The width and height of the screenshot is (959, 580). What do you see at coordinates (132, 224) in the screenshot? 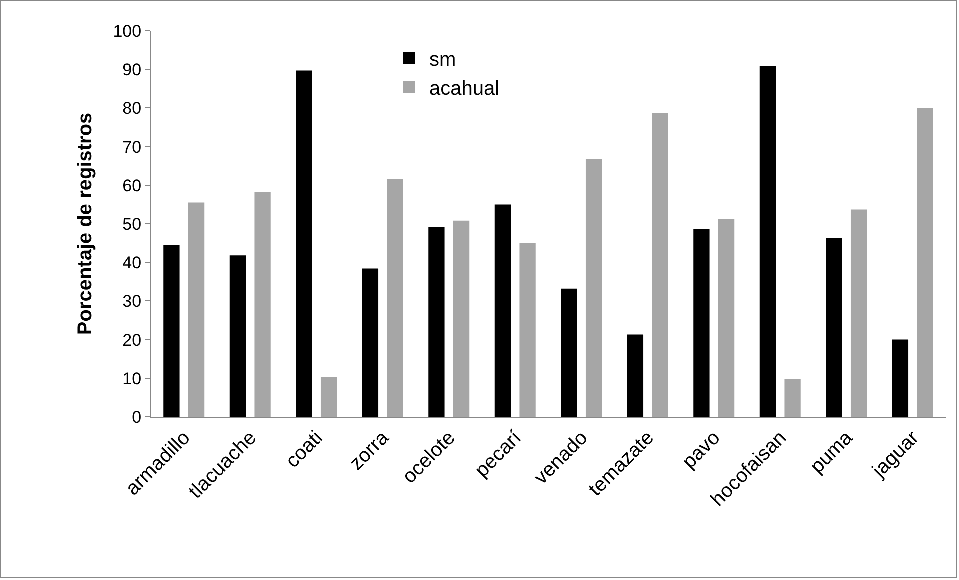
I see `y-tick-label: 50` at bounding box center [132, 224].